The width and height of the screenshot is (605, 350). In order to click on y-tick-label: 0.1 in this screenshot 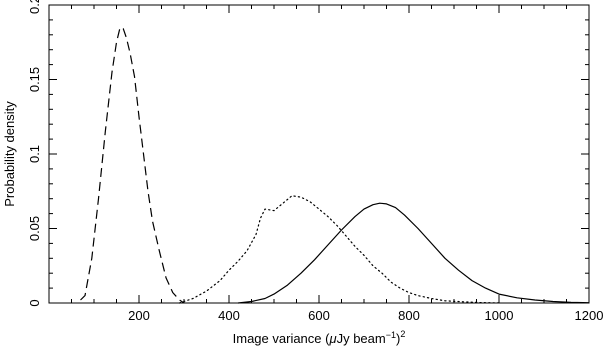, I will do `click(34, 154)`.